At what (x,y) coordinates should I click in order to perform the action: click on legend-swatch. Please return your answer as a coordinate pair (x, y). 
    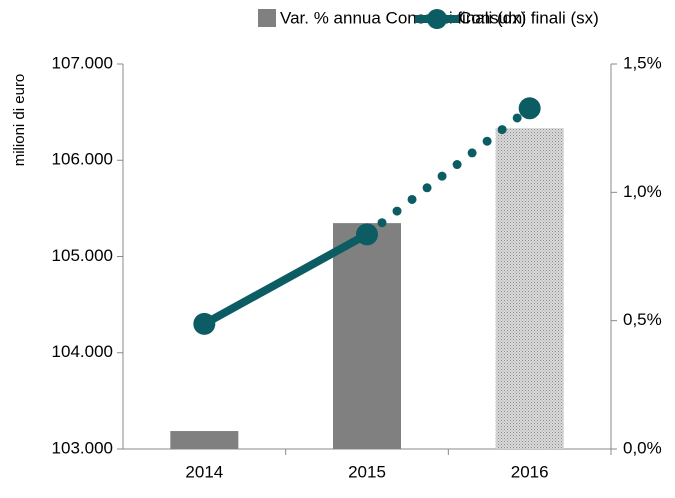
    Looking at the image, I should click on (267, 18).